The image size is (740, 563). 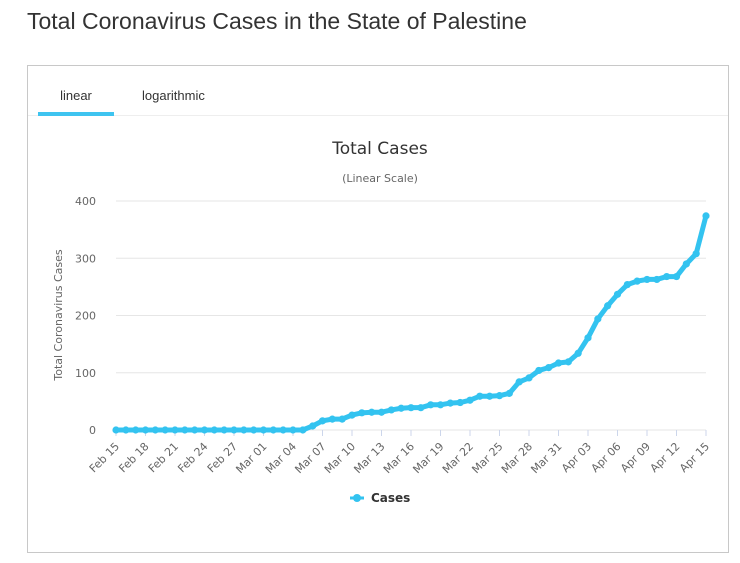 I want to click on x-tick-label: Feb 21, so click(x=163, y=457).